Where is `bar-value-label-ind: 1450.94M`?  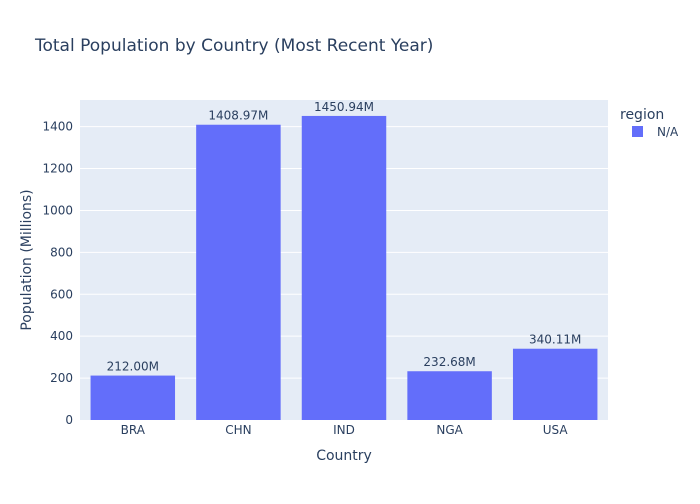
bar-value-label-ind: 1450.94M is located at coordinates (344, 107).